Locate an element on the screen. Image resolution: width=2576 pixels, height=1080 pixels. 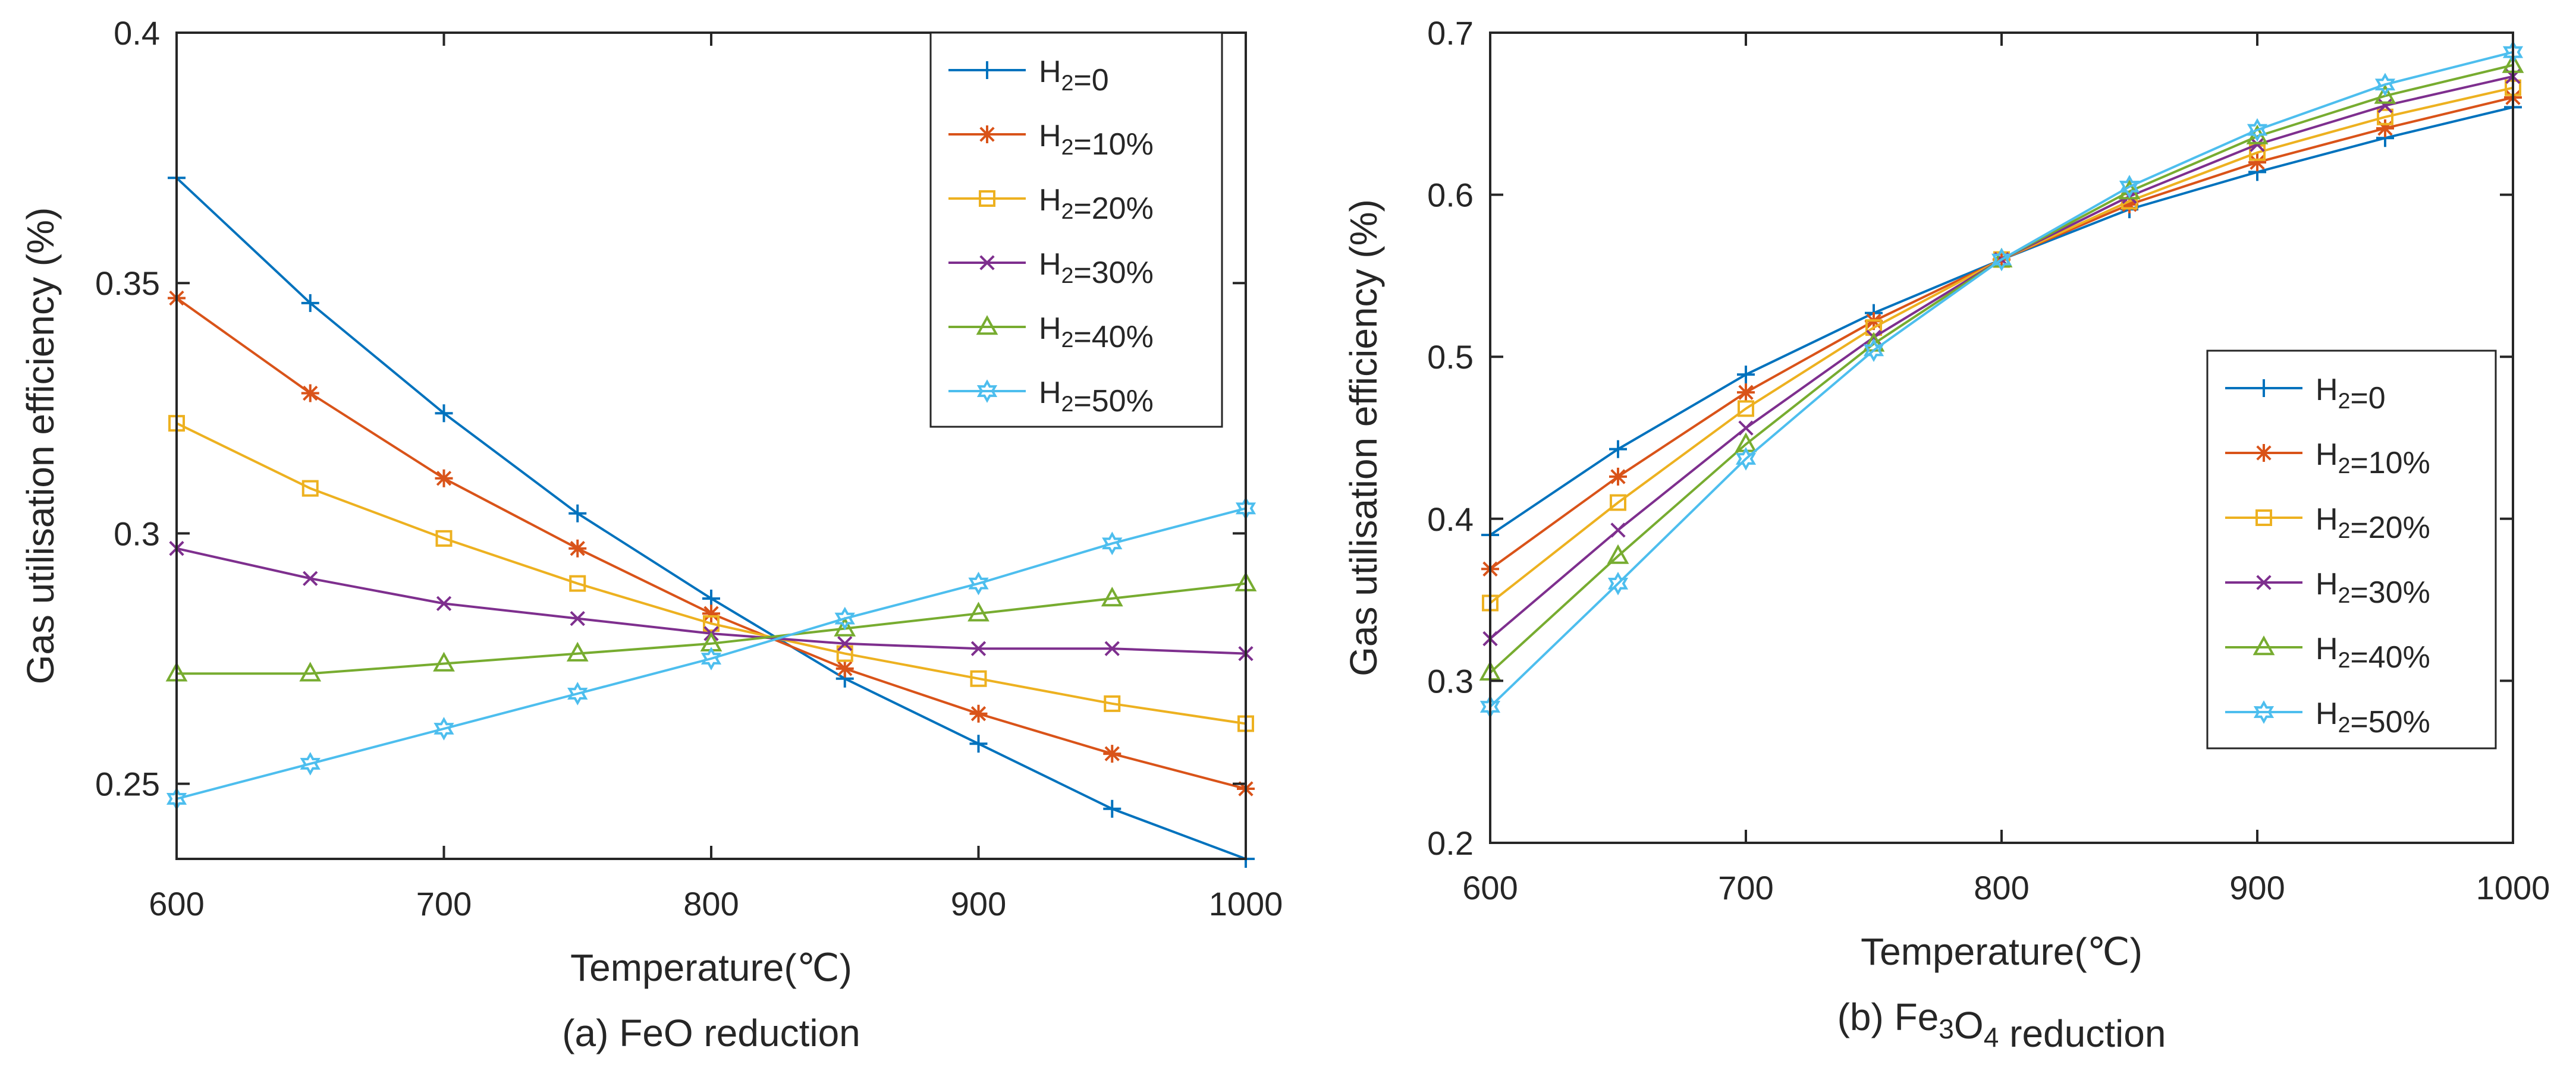
series-h2-40- is located at coordinates (711, 626).